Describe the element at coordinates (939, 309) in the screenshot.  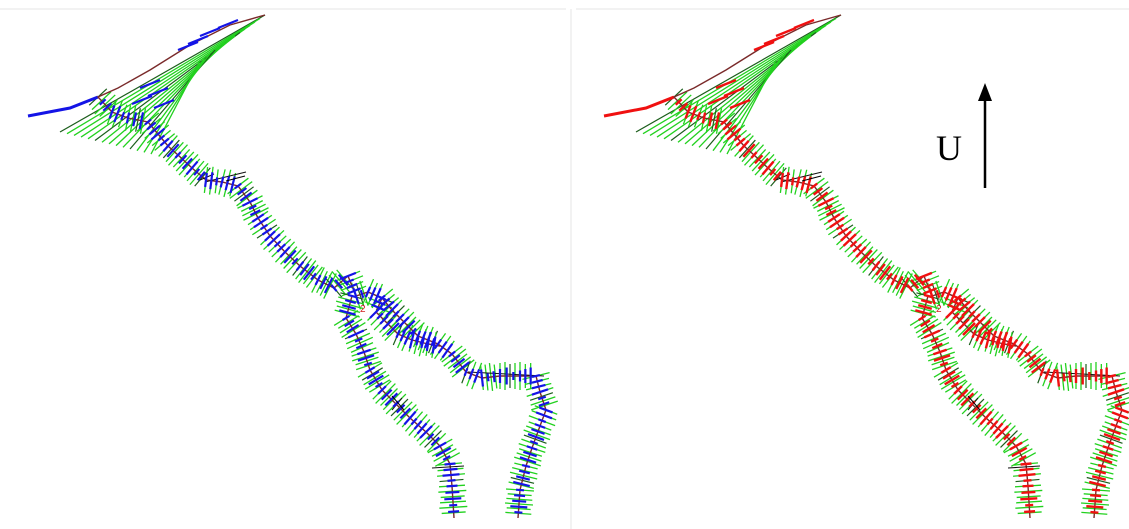
I see `station-label: 2` at that location.